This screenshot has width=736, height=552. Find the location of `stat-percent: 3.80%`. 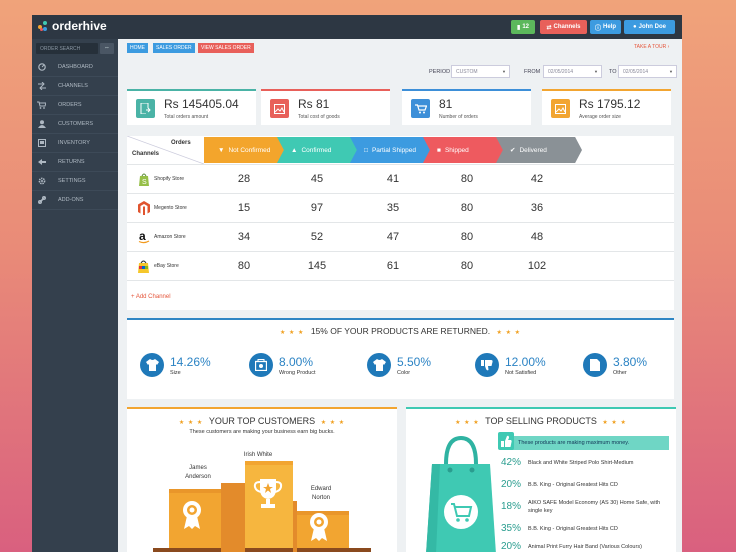

stat-percent: 3.80% is located at coordinates (630, 361).